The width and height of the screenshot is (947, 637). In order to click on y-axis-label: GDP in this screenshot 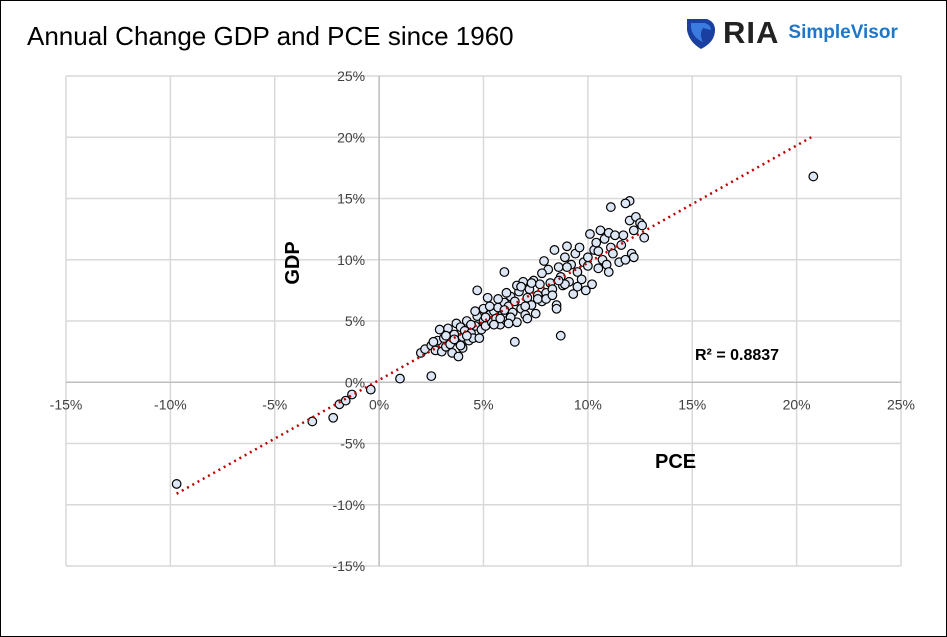, I will do `click(293, 262)`.